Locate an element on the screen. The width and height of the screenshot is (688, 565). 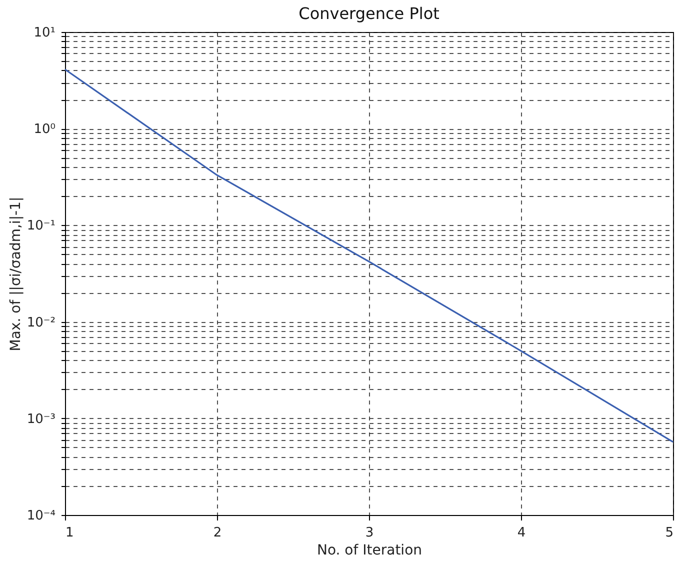
y-axis-title: Max. of ||σi/σadm,i|-1| is located at coordinates (16, 274).